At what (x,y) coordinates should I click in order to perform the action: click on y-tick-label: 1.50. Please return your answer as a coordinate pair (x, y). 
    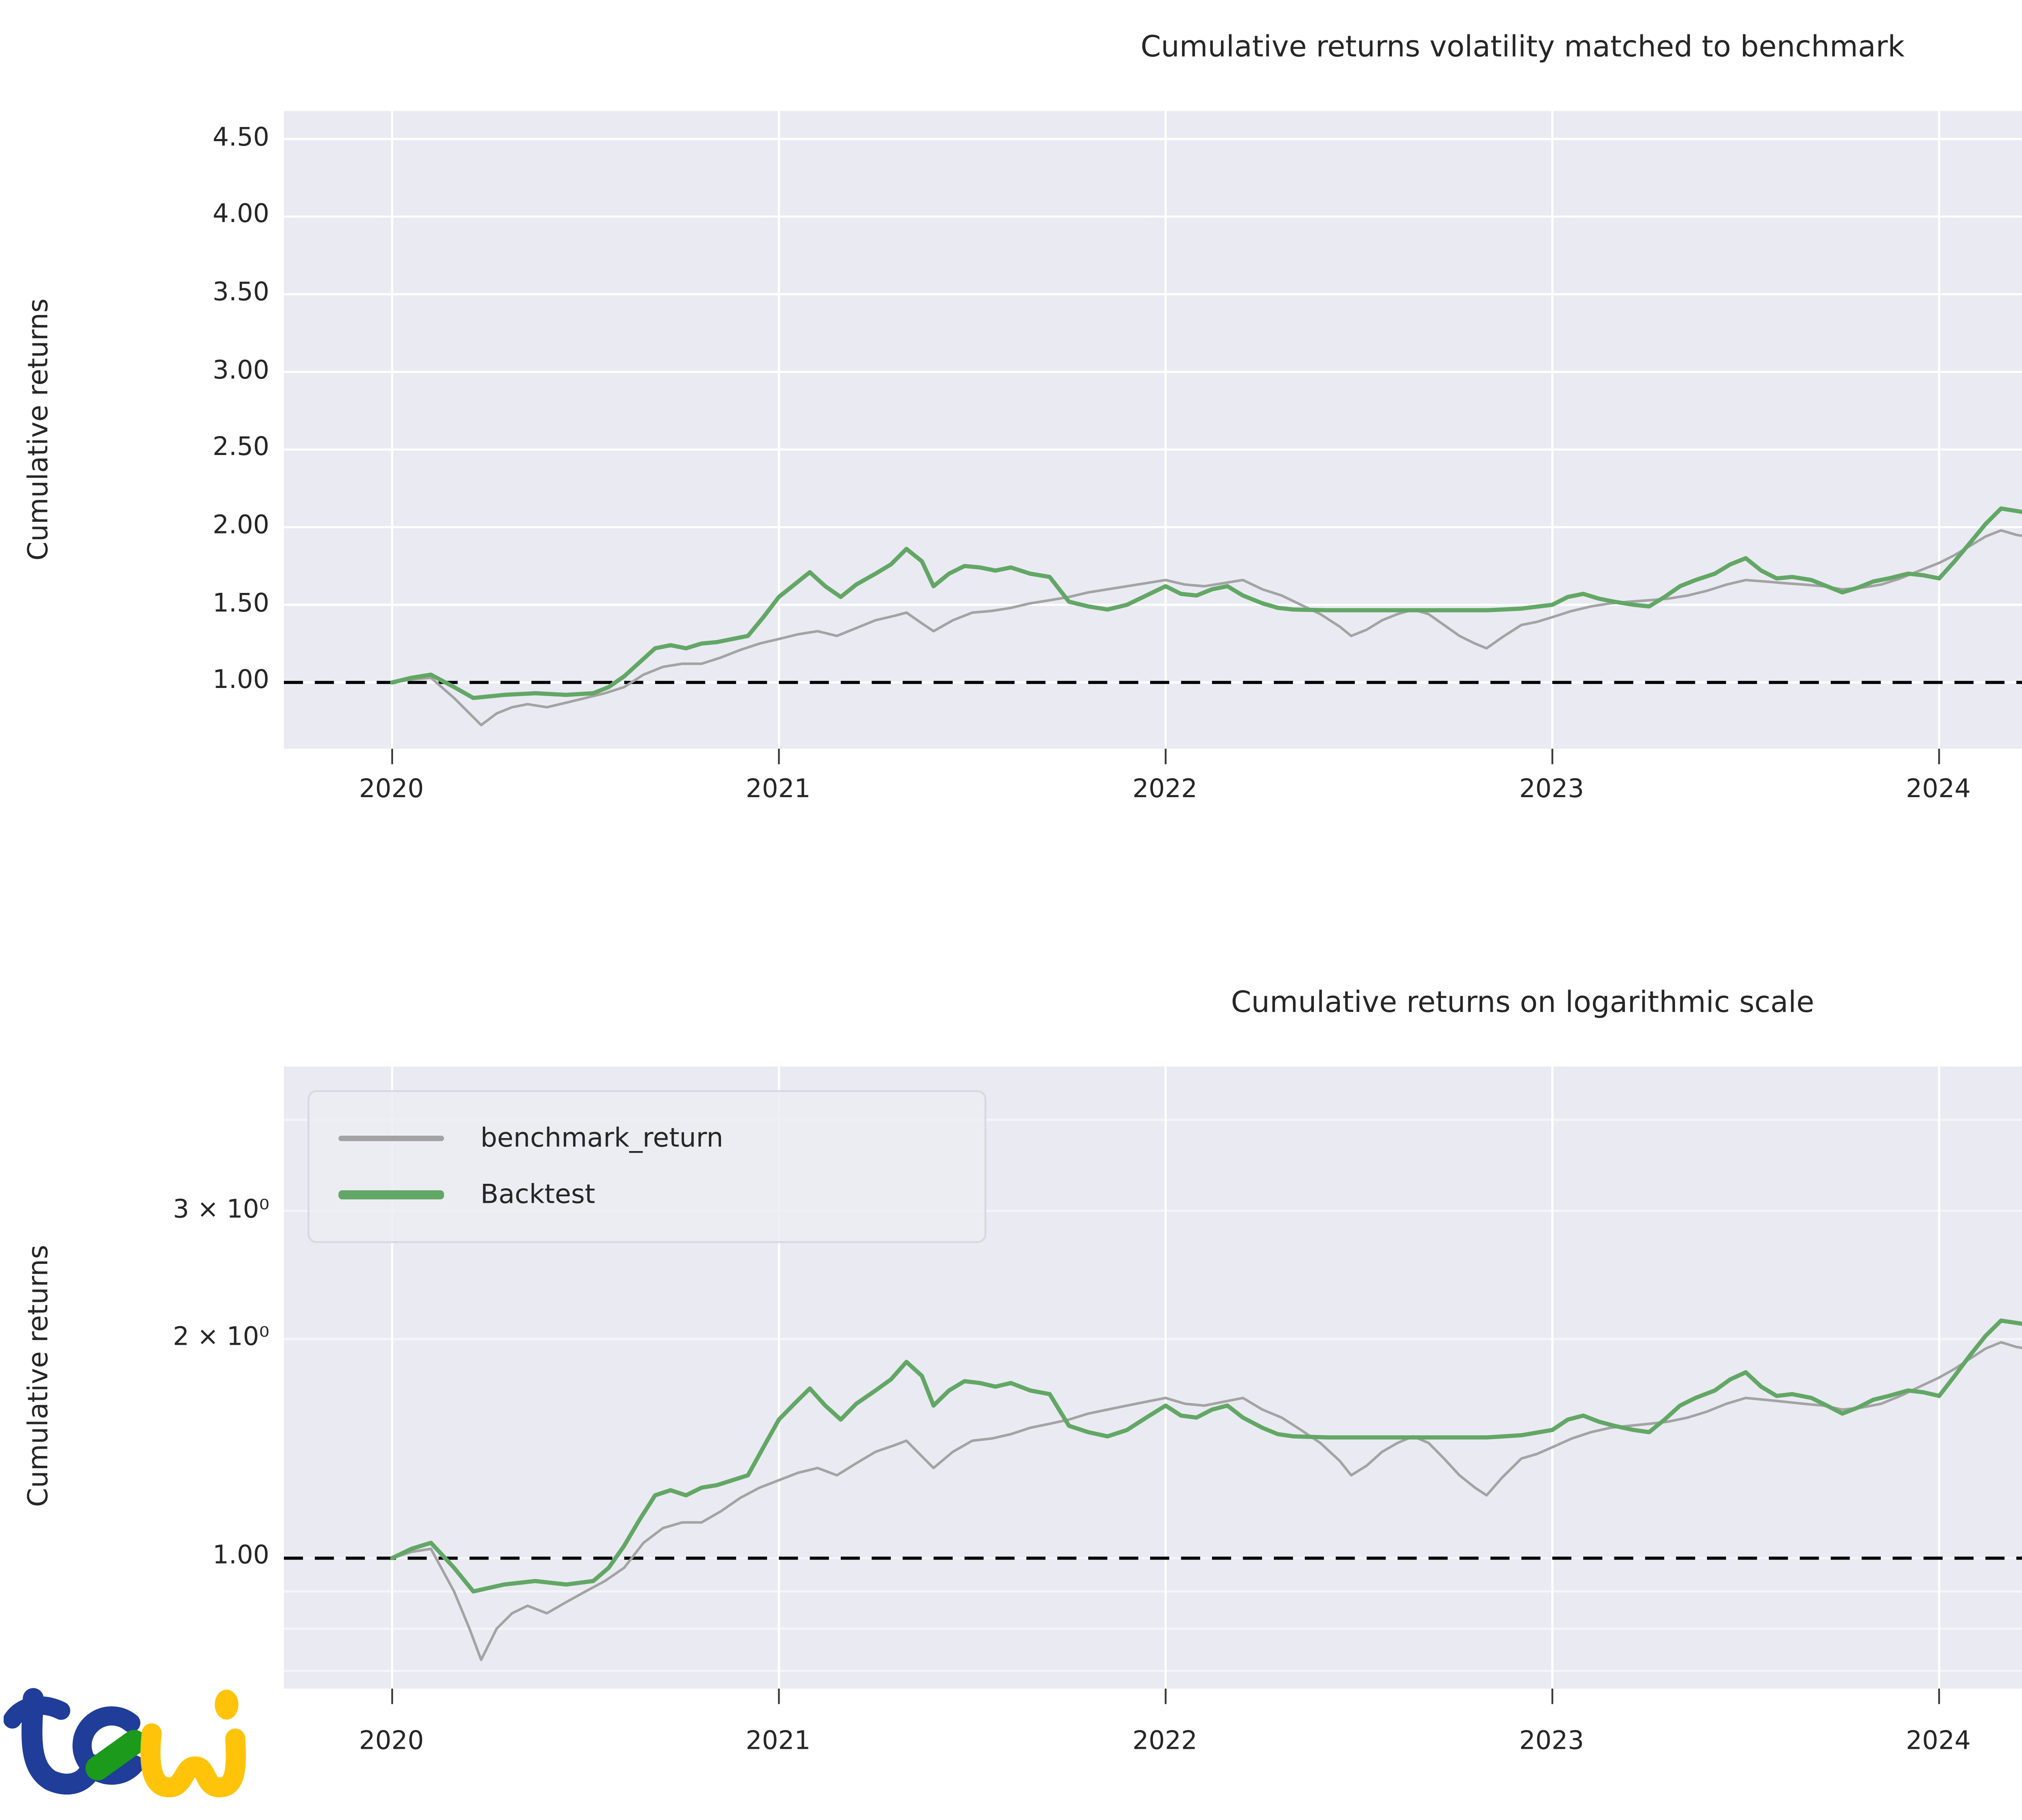
    Looking at the image, I should click on (240, 603).